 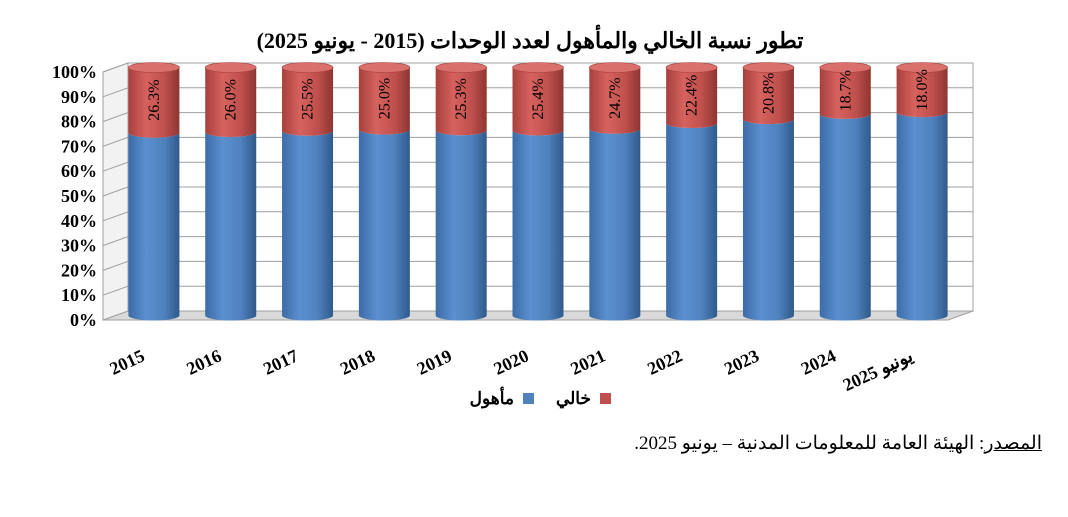 I want to click on y-tick-label: 60%, so click(x=79, y=171).